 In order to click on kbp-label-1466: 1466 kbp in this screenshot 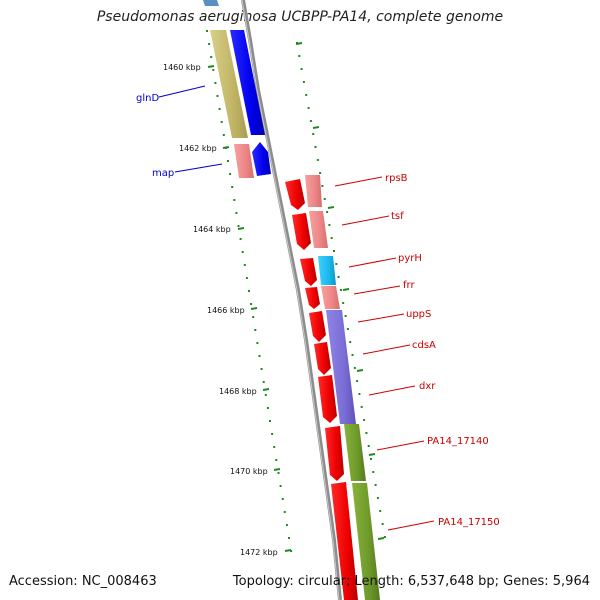, I will do `click(226, 310)`.